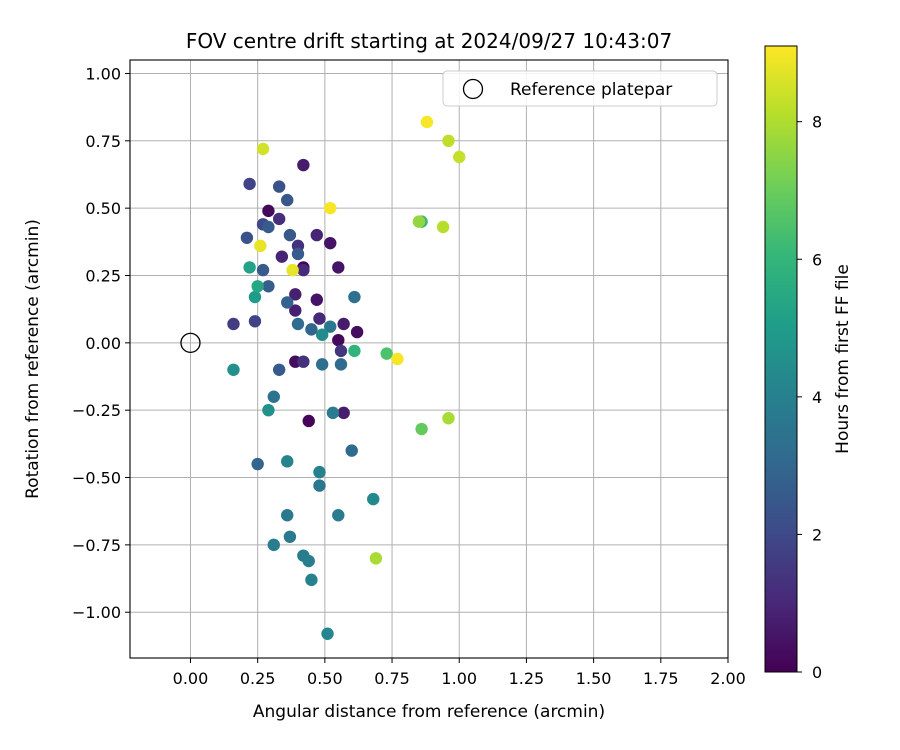  What do you see at coordinates (96, 478) in the screenshot?
I see `y-tick-label: −0.50` at bounding box center [96, 478].